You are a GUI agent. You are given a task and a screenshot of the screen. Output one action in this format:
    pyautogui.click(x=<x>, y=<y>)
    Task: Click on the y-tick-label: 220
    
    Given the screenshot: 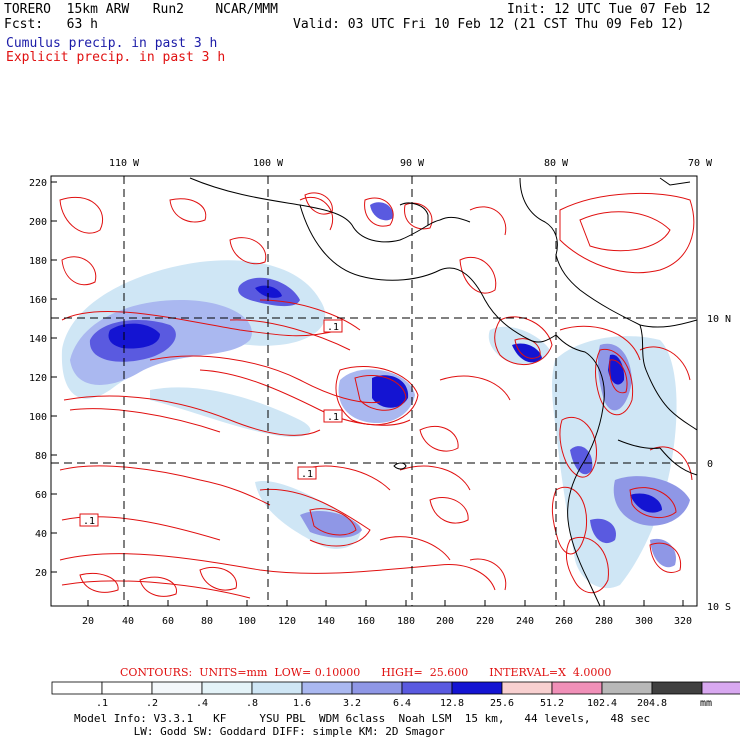 What is the action you would take?
    pyautogui.click(x=38, y=183)
    